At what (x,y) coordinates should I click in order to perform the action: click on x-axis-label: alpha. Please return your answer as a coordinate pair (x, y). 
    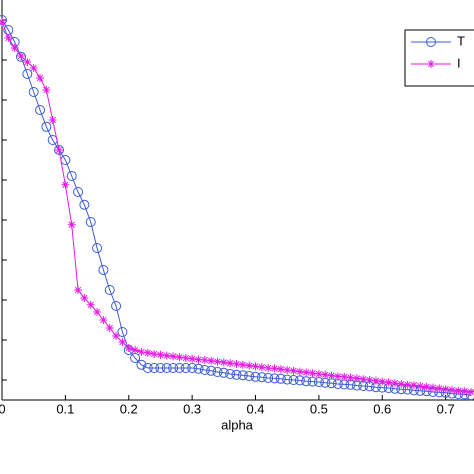
    Looking at the image, I should click on (237, 424).